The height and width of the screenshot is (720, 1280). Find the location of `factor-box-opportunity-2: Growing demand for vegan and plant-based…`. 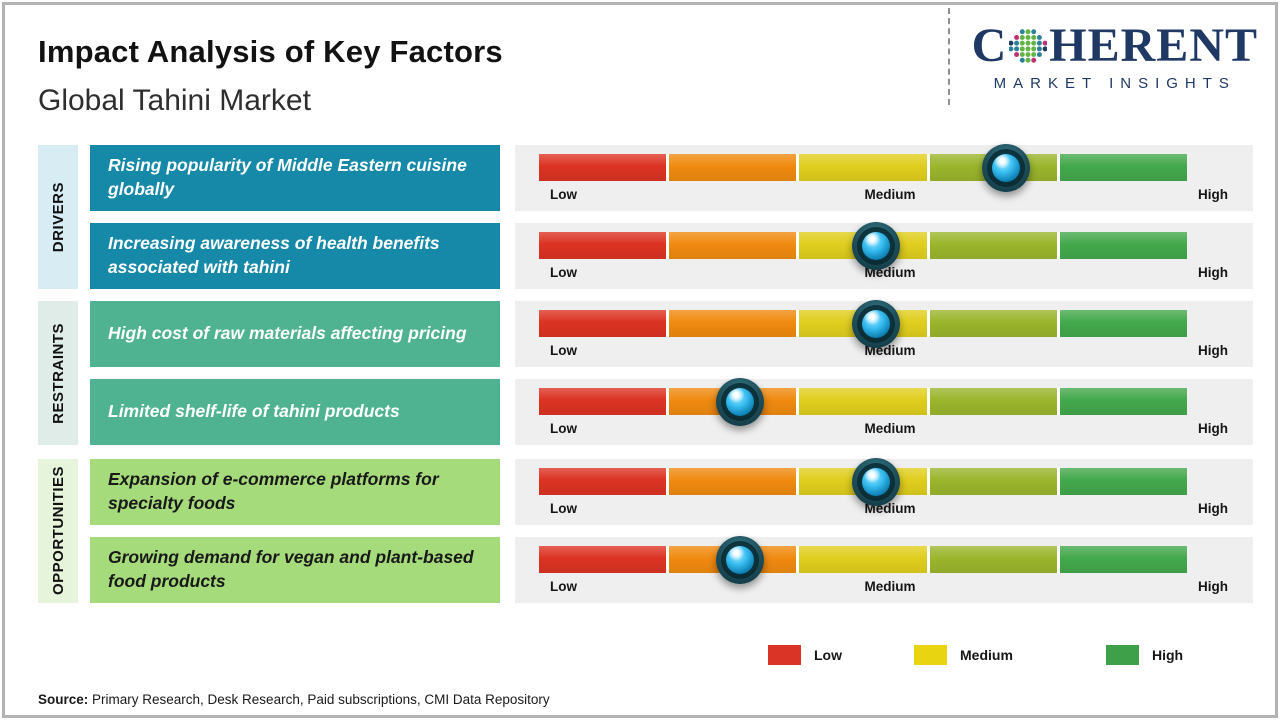

factor-box-opportunity-2: Growing demand for vegan and plant-based… is located at coordinates (295, 570).